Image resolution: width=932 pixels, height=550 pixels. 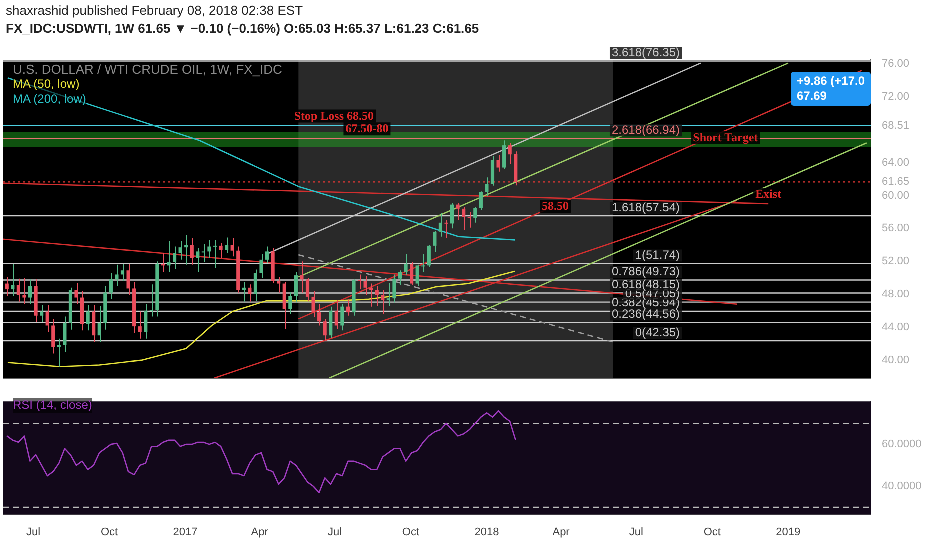 What do you see at coordinates (896, 294) in the screenshot?
I see `y-tick-label: 48.00` at bounding box center [896, 294].